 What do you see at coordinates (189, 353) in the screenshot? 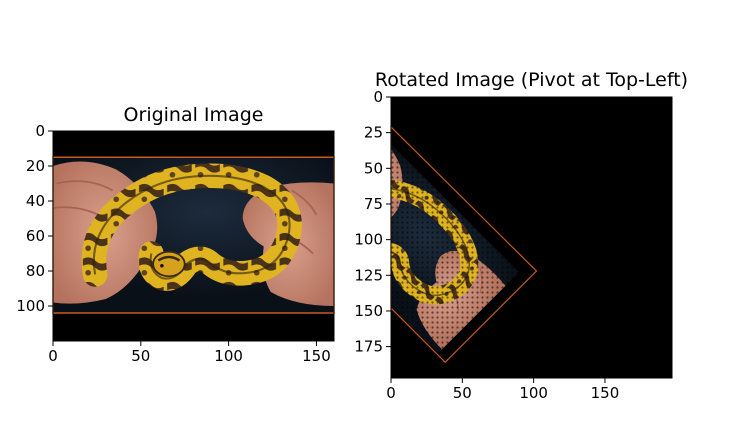
I see `x-ticks-original: 0 50 100 150` at bounding box center [189, 353].